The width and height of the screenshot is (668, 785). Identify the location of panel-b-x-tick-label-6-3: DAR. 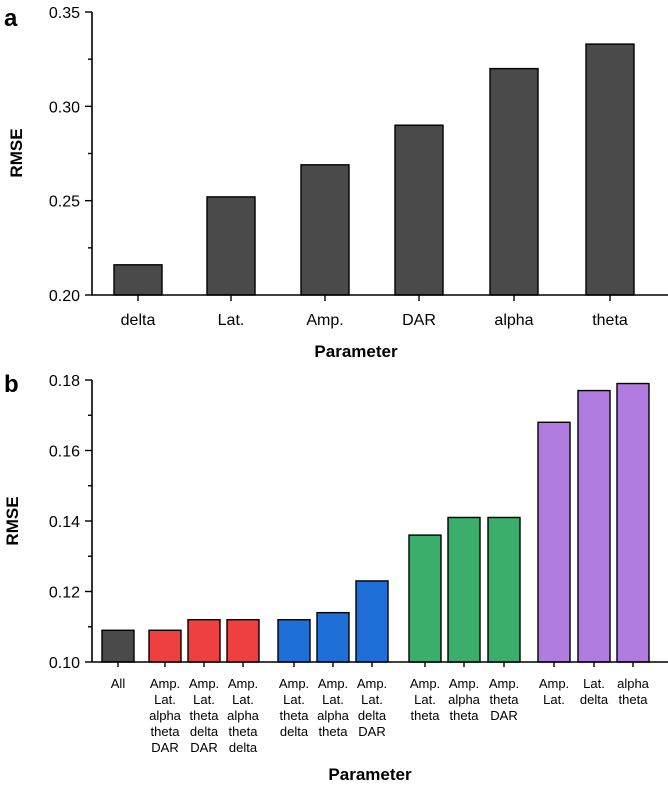
(371, 731).